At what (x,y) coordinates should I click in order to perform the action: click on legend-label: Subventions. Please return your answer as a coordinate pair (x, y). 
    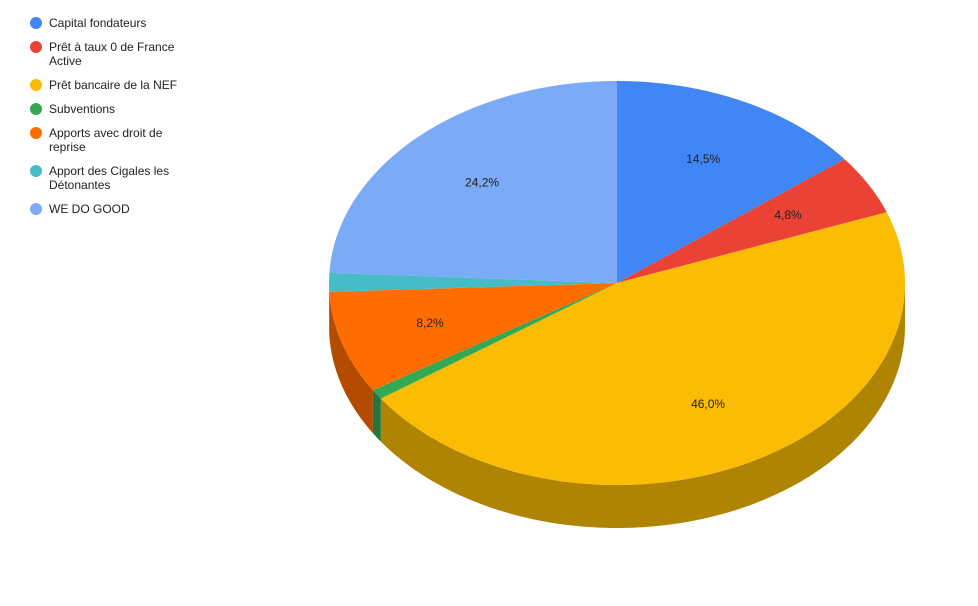
    Looking at the image, I should click on (82, 109).